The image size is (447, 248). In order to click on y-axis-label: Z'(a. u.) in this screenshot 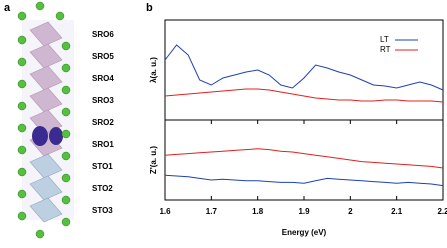, I will do `click(153, 160)`.